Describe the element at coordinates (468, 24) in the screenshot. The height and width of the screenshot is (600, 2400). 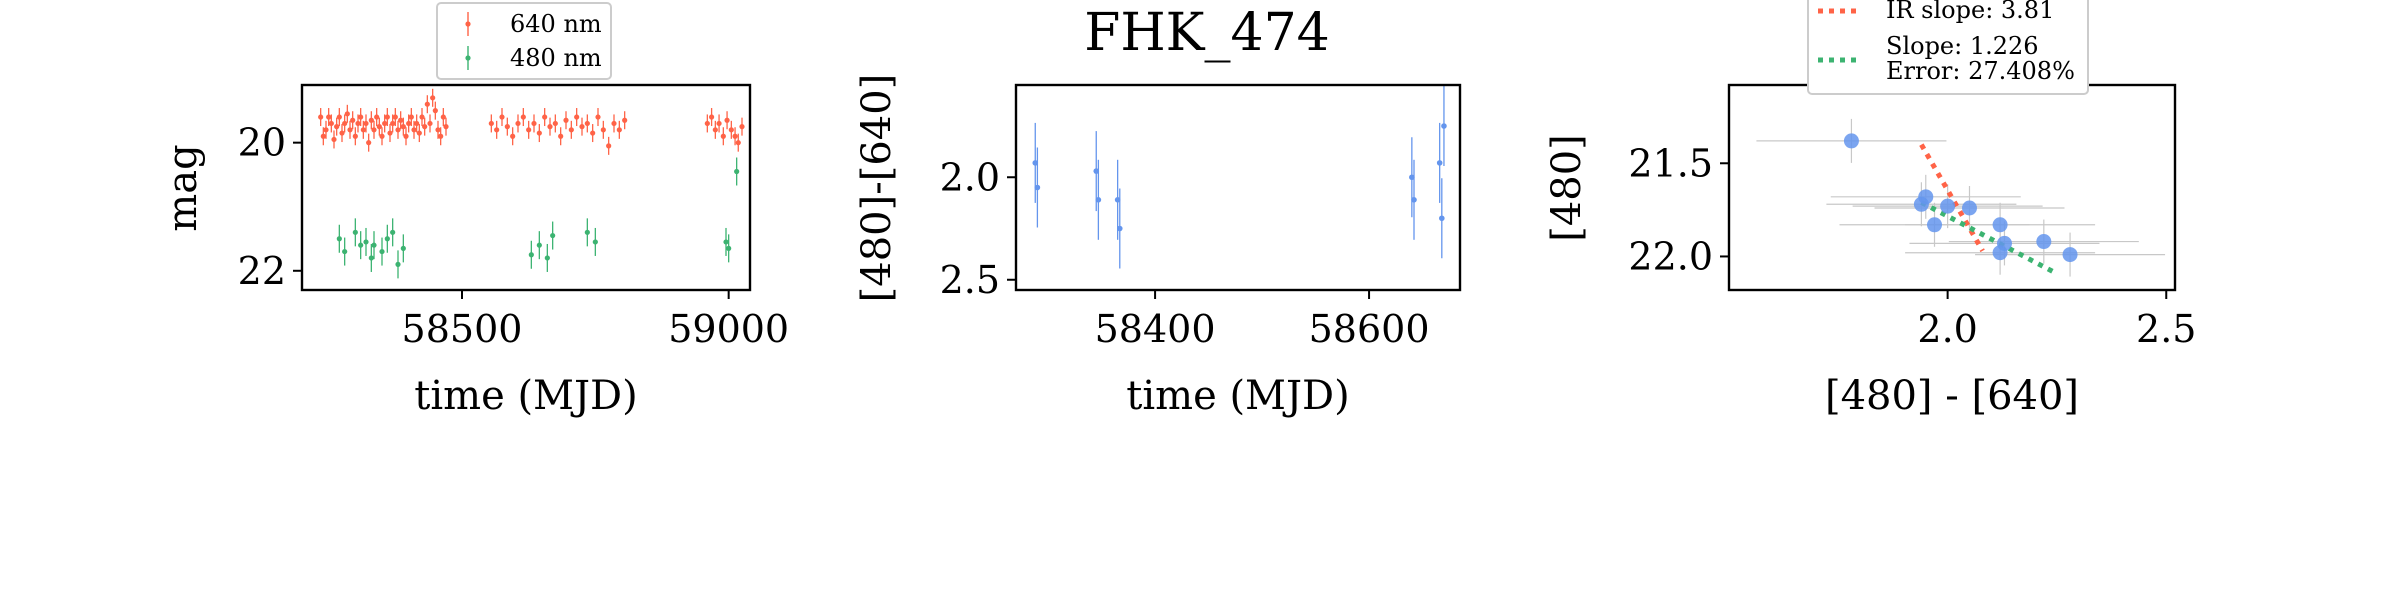
I see `legend-640-marker` at that location.